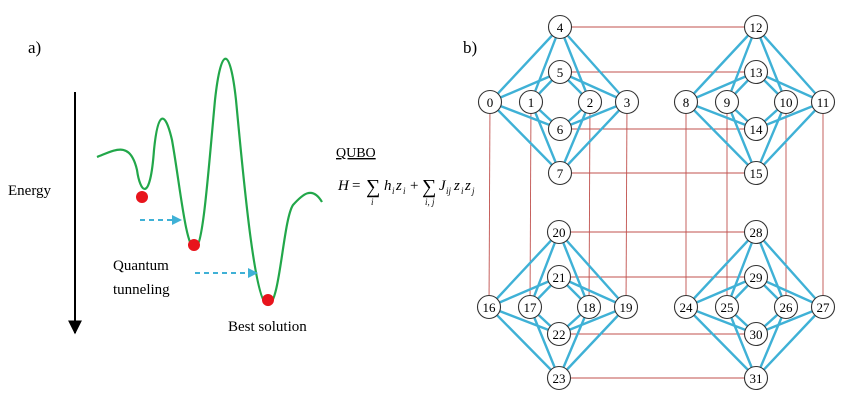 Image resolution: width=850 pixels, height=403 pixels. Describe the element at coordinates (372, 202) in the screenshot. I see `eq-sum-1-sub: i` at that location.